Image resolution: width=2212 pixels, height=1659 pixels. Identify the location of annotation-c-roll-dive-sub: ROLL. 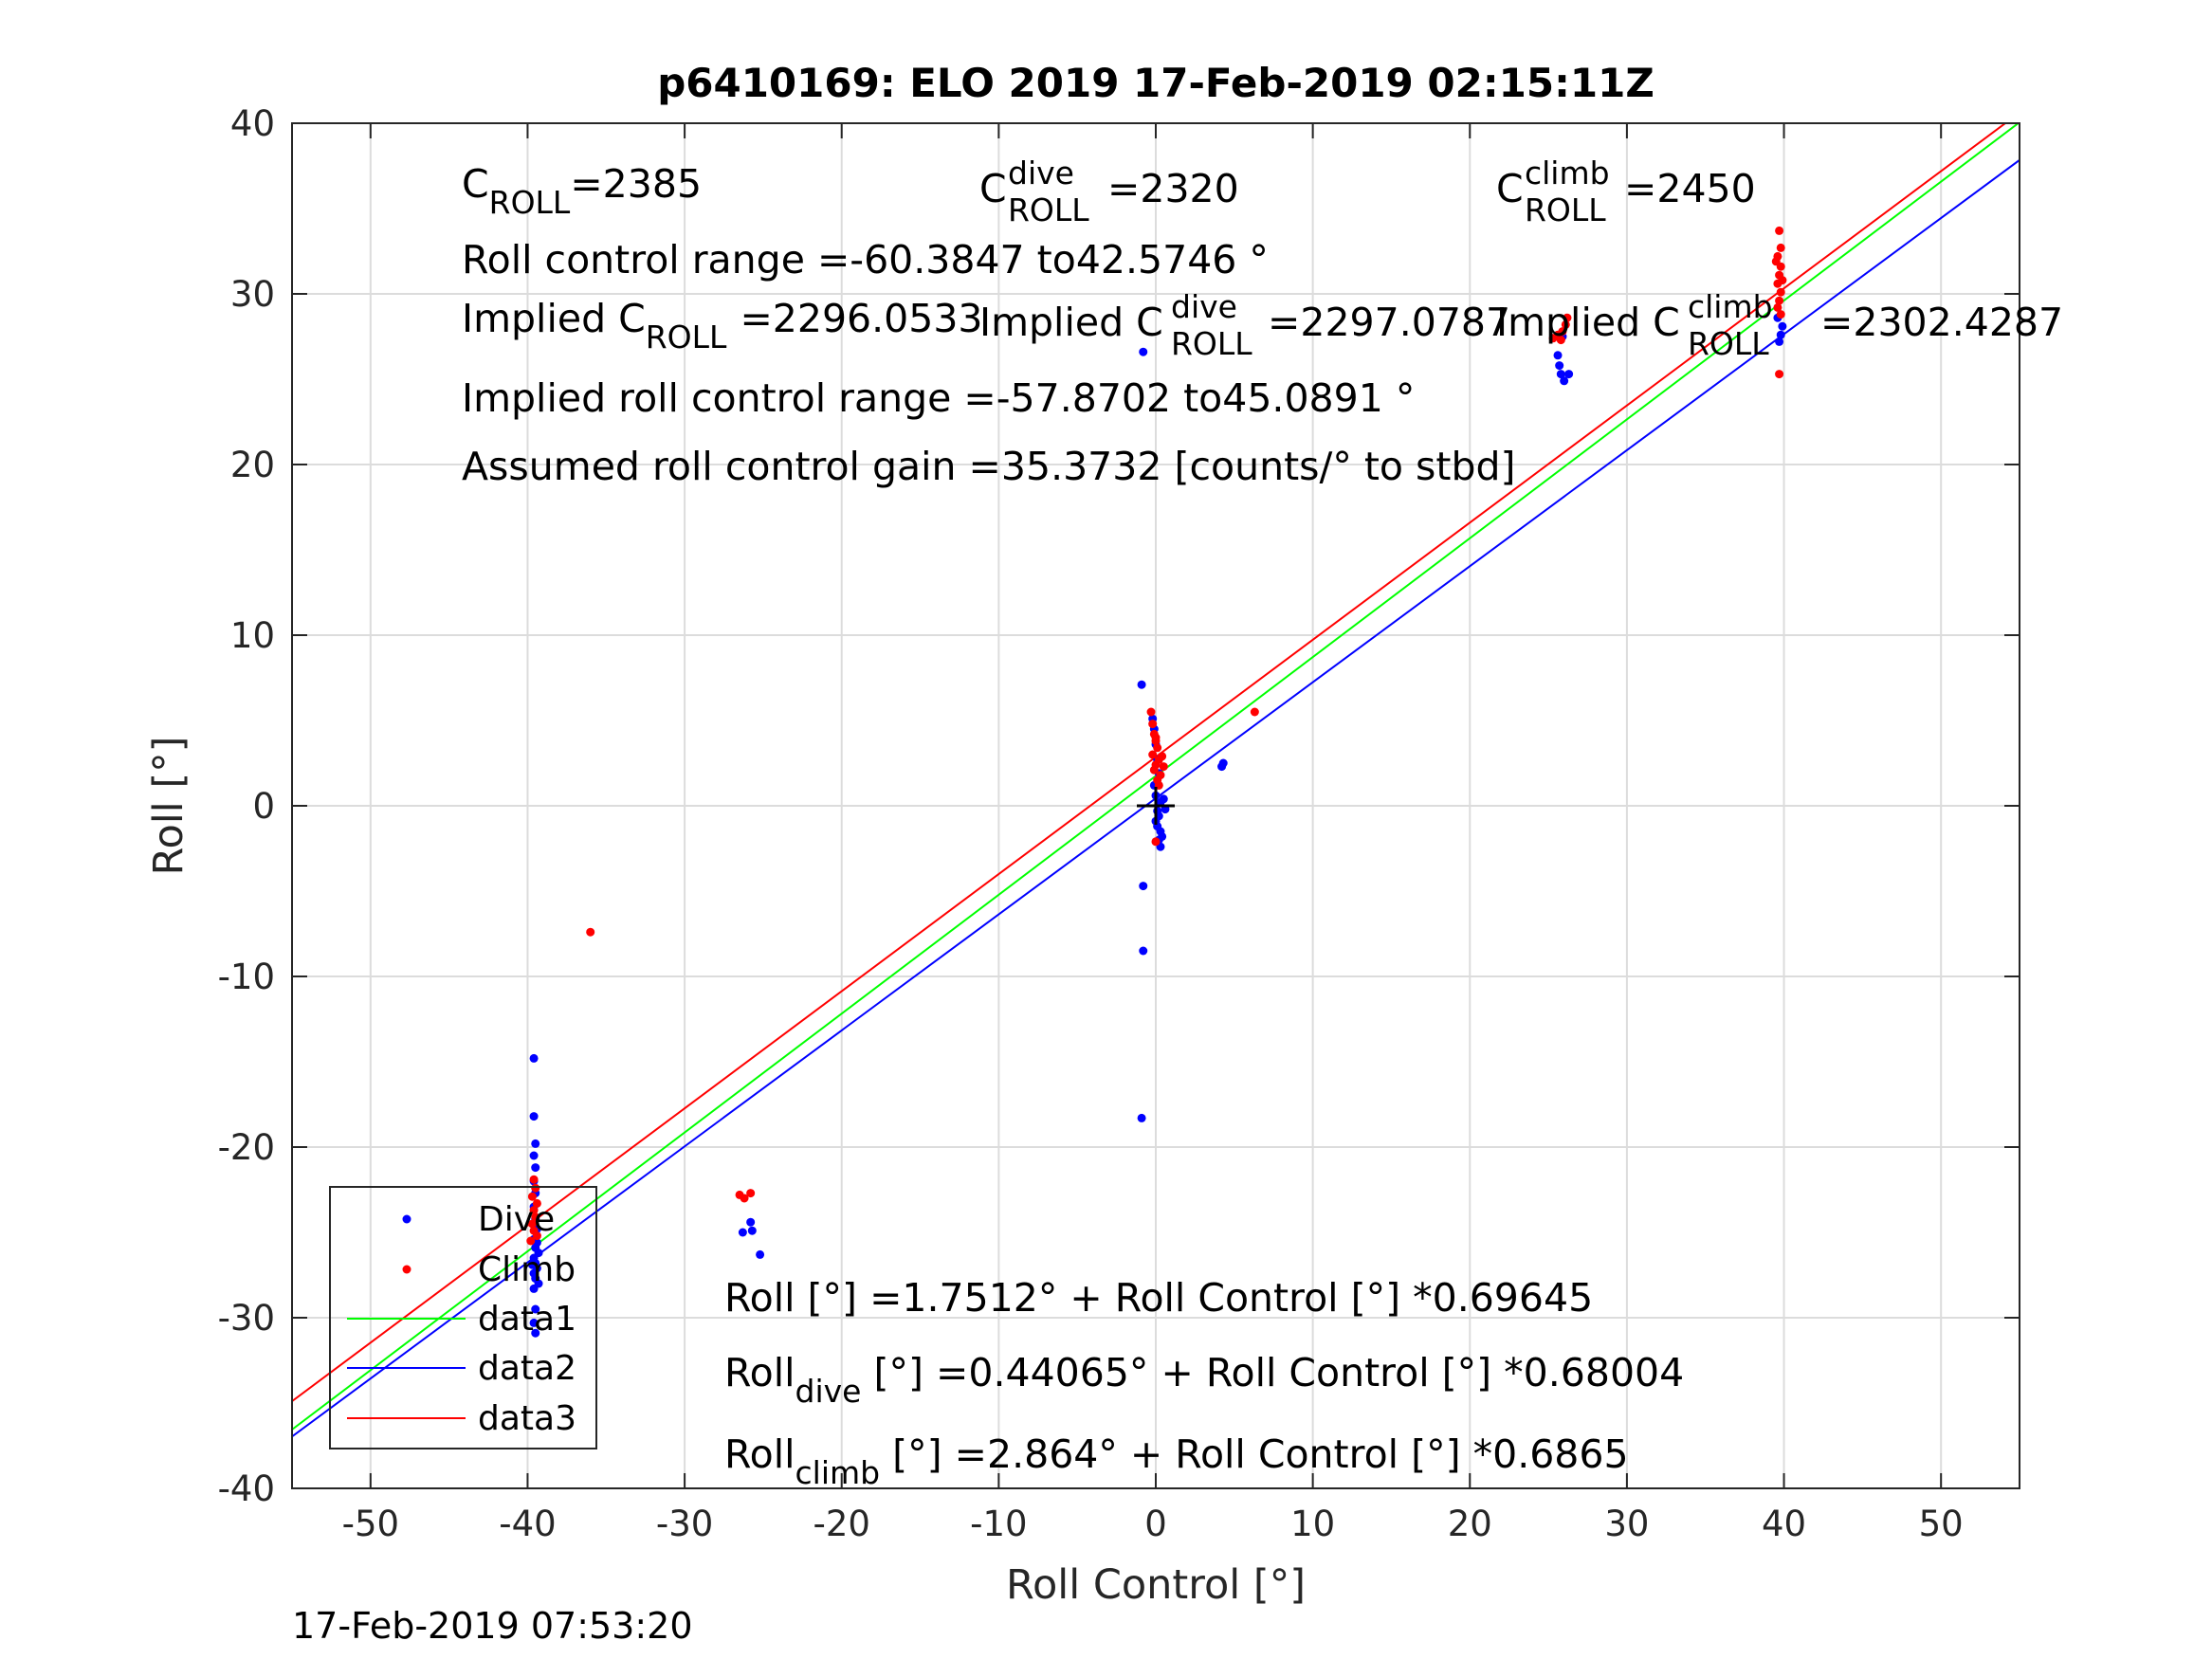
(1048, 209).